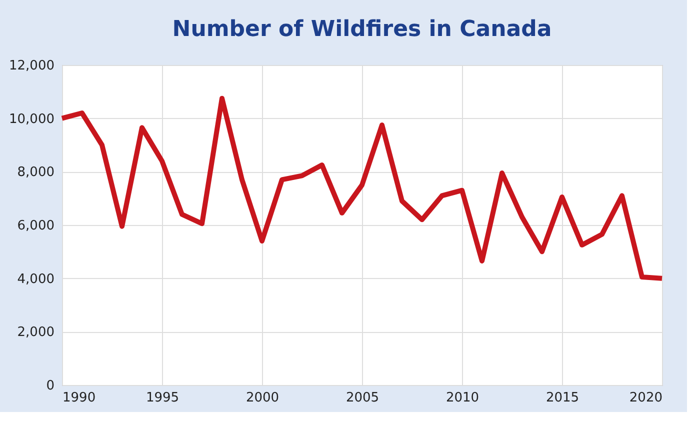 This screenshot has width=694, height=430. I want to click on x-tick-label: 1995, so click(163, 398).